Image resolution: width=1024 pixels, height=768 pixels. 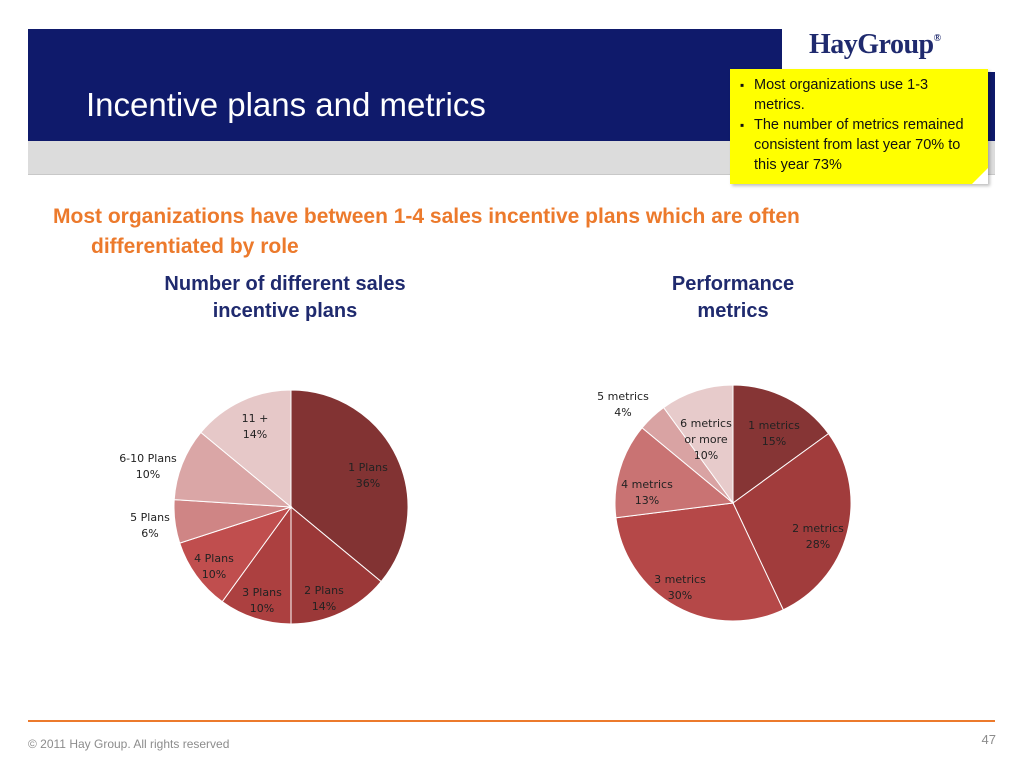 I want to click on pie-data-label: 1 metrics 15%, so click(x=774, y=433).